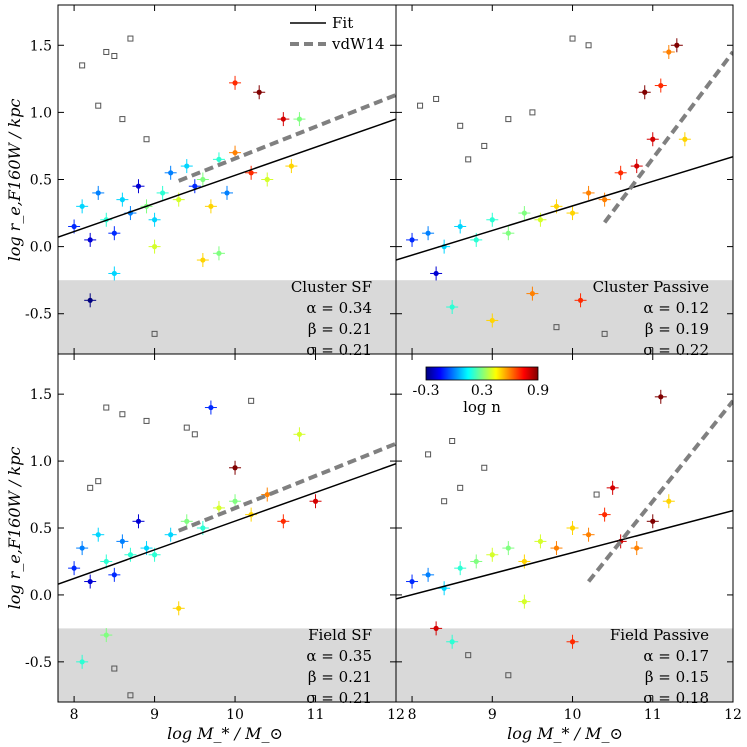 Image resolution: width=747 pixels, height=747 pixels. What do you see at coordinates (677, 677) in the screenshot?
I see `beta-label: β = 0.15` at bounding box center [677, 677].